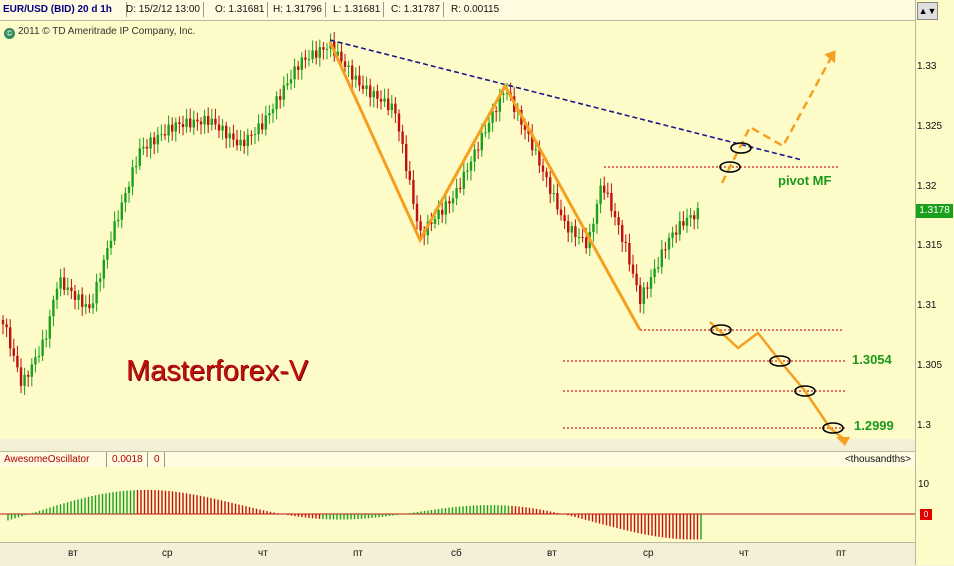  What do you see at coordinates (872, 359) in the screenshot?
I see `level-label-1: 1.3054` at bounding box center [872, 359].